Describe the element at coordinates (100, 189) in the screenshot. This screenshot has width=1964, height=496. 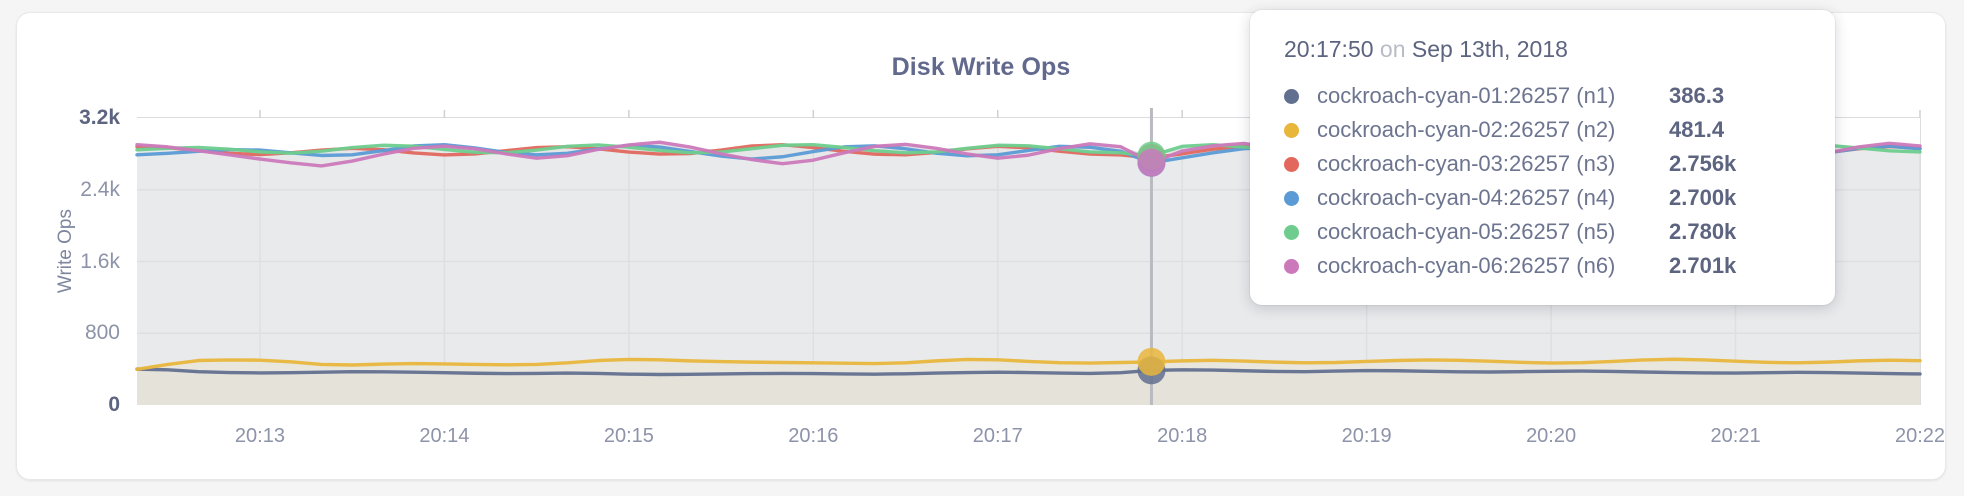
I see `y-tick-label: 2.4k` at that location.